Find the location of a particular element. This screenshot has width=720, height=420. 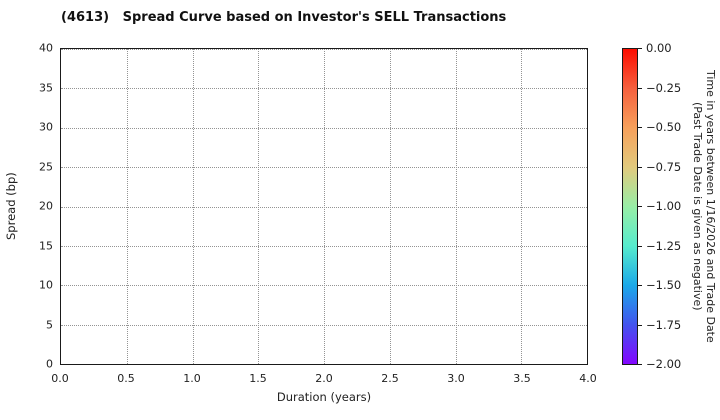

y-tick-label: 10 is located at coordinates (46, 285).